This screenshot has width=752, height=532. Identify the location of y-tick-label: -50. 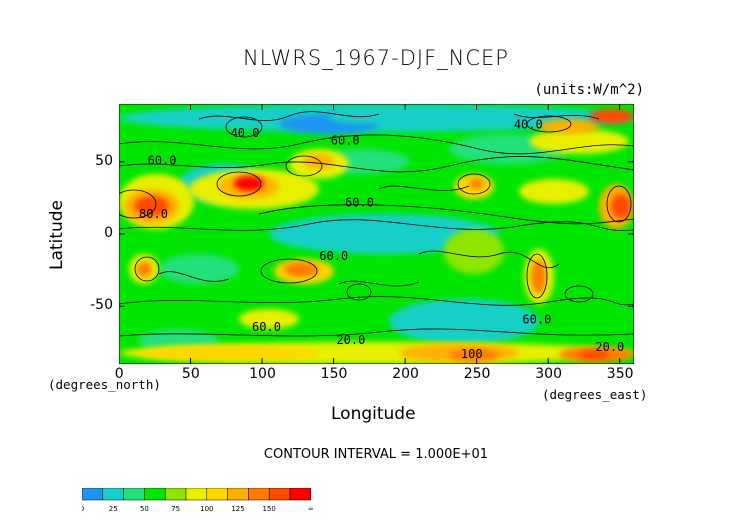
(101, 305).